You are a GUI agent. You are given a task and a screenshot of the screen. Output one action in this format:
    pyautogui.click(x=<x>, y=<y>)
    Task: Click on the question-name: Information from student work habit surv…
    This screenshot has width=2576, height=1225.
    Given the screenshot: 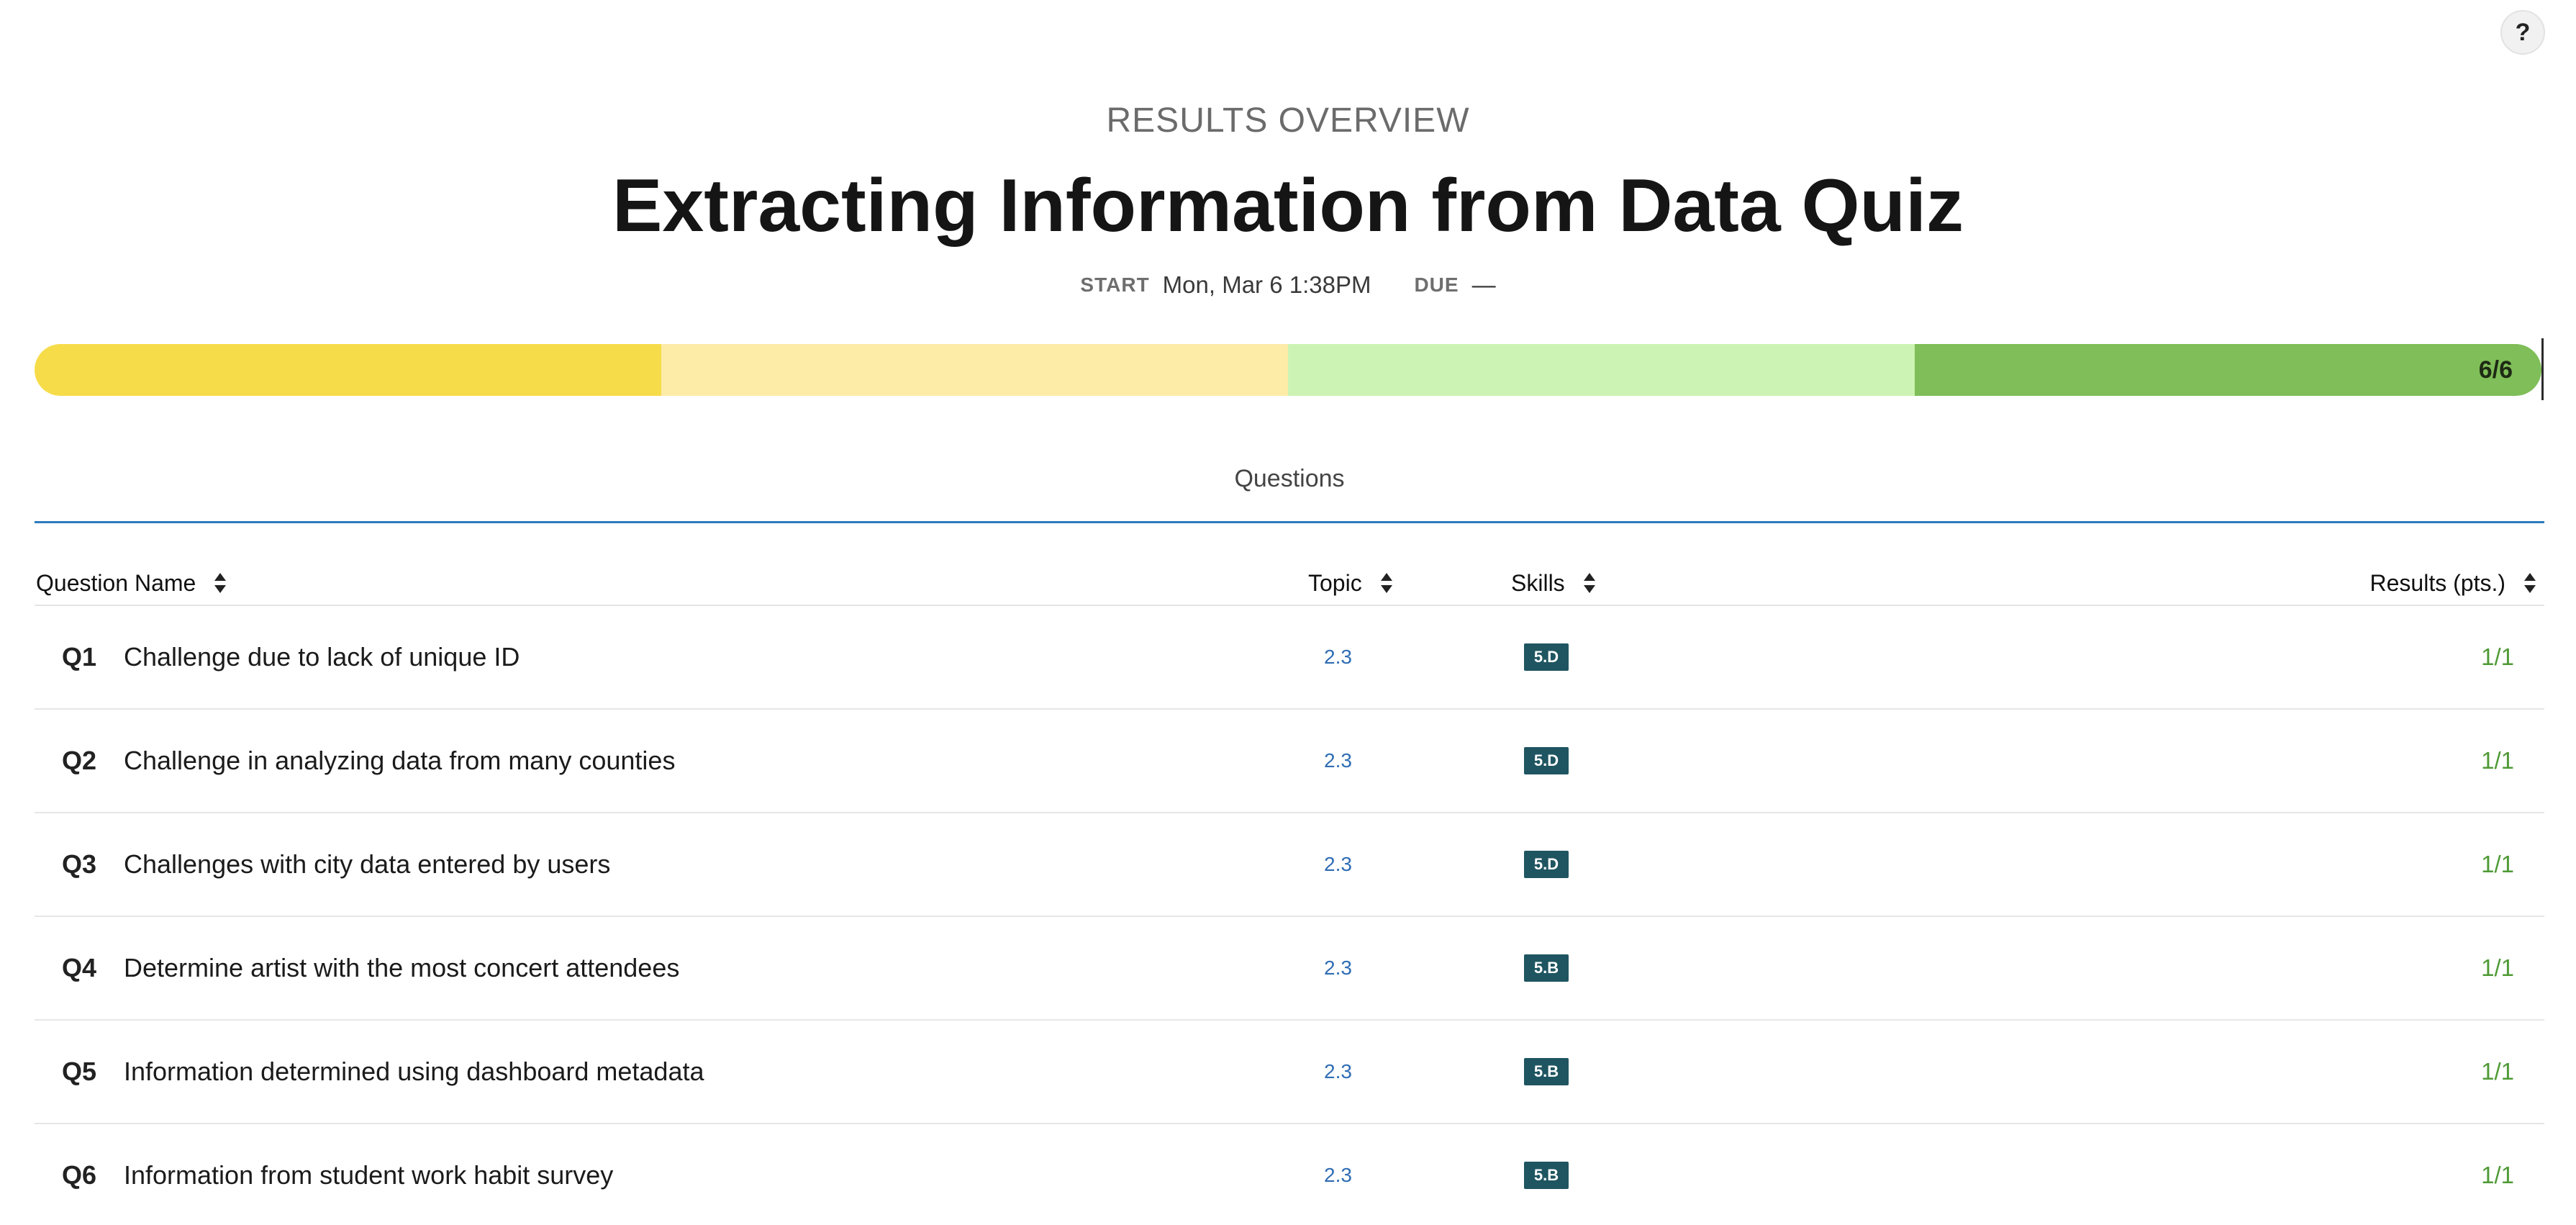 What is the action you would take?
    pyautogui.click(x=369, y=1175)
    